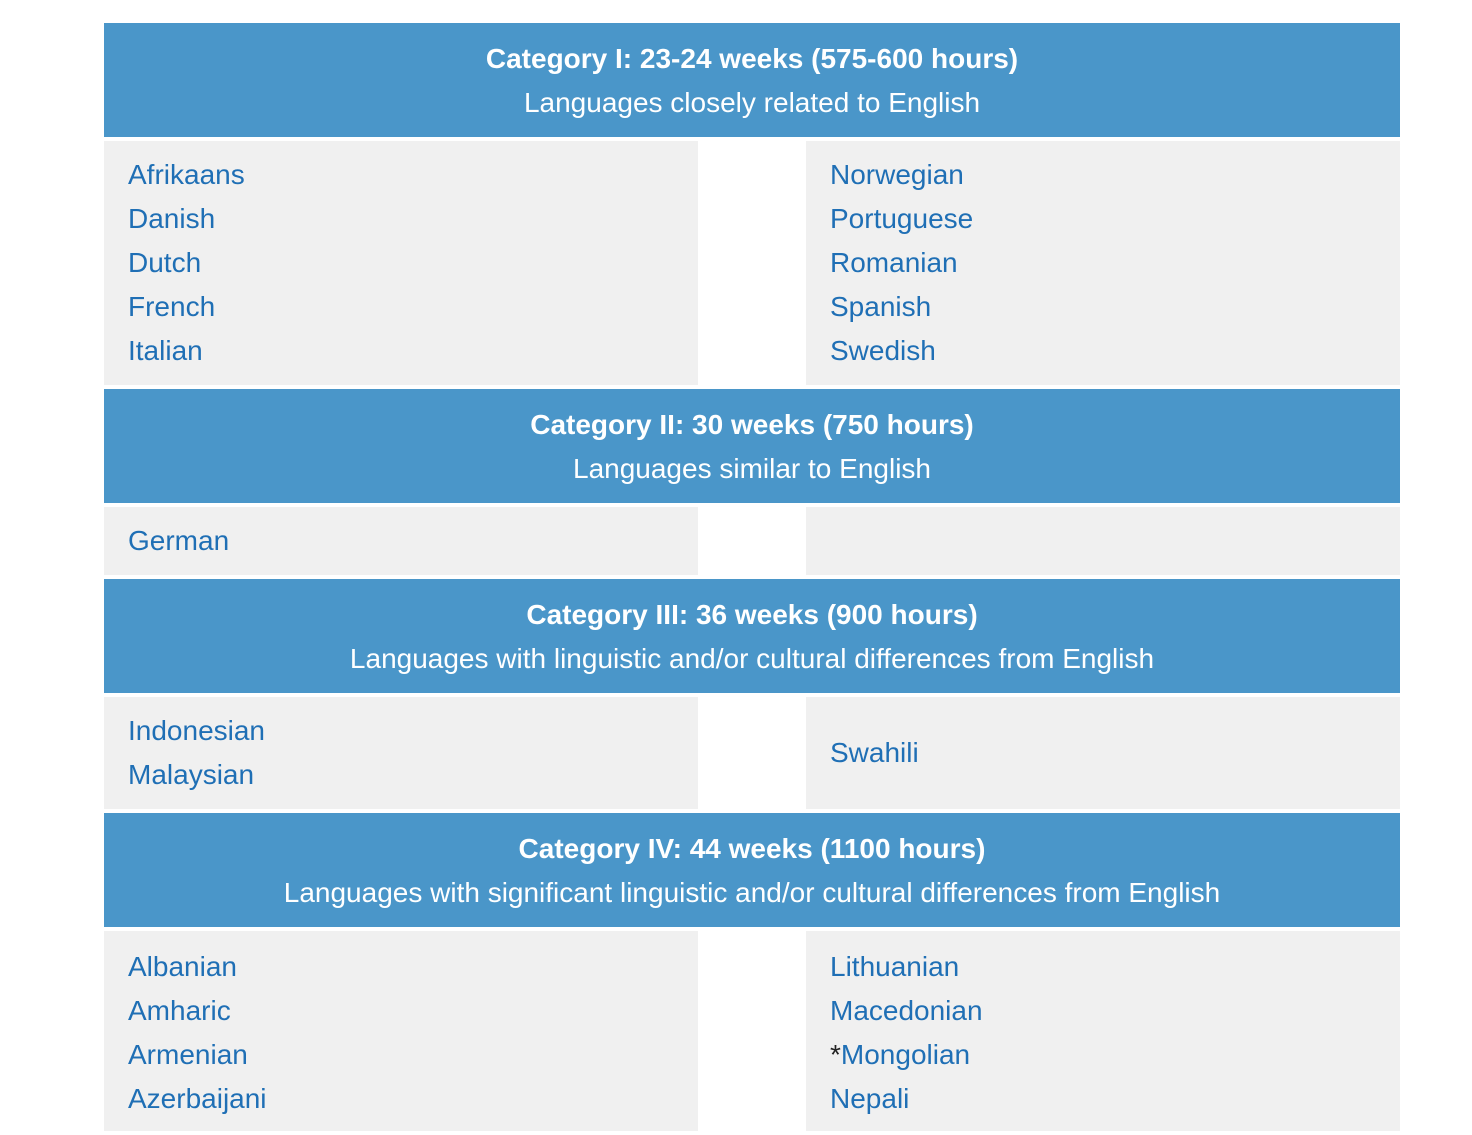 The height and width of the screenshot is (1135, 1472). Describe the element at coordinates (197, 1098) in the screenshot. I see `language-link: Azerbaijani` at that location.